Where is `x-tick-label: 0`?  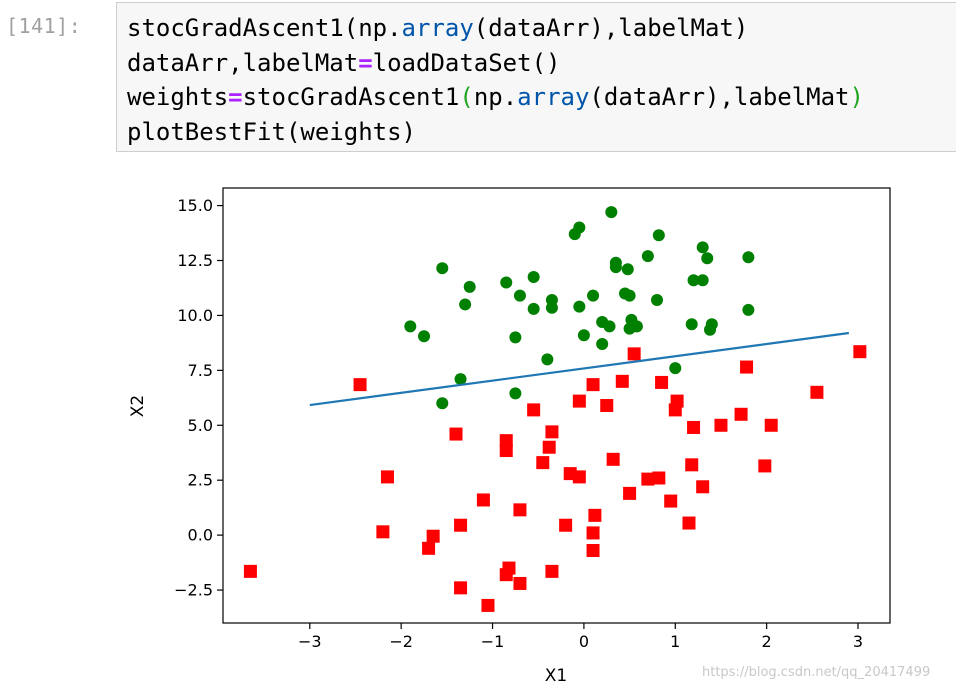 x-tick-label: 0 is located at coordinates (584, 641).